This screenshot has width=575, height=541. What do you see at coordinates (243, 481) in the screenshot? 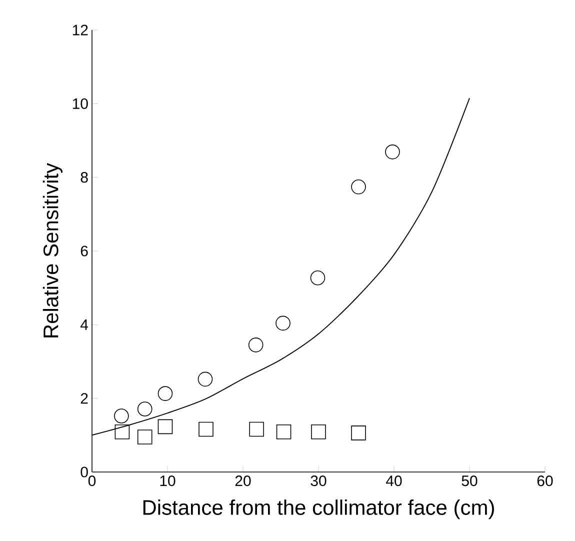
I see `x-tick-label: 20` at bounding box center [243, 481].